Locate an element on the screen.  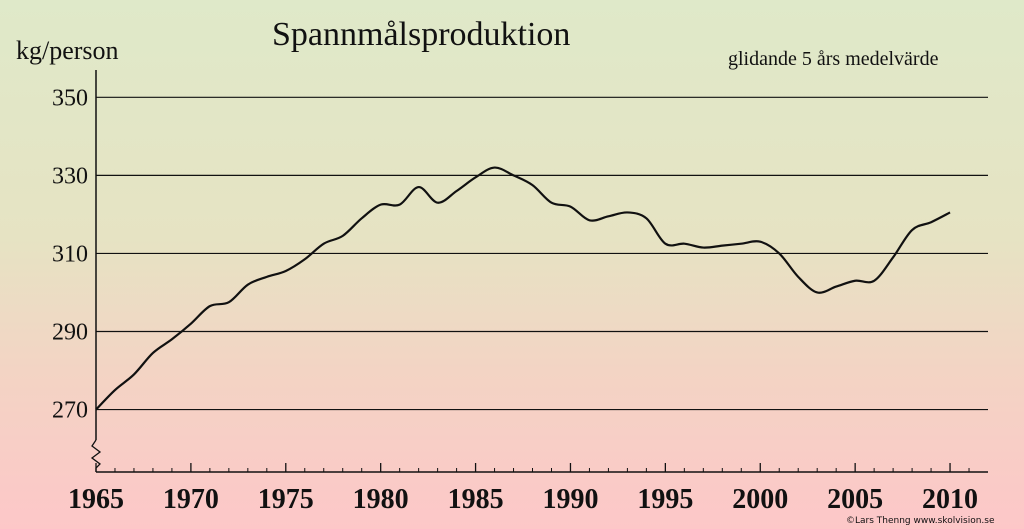
x-tick-label-1990: 1990 is located at coordinates (570, 499).